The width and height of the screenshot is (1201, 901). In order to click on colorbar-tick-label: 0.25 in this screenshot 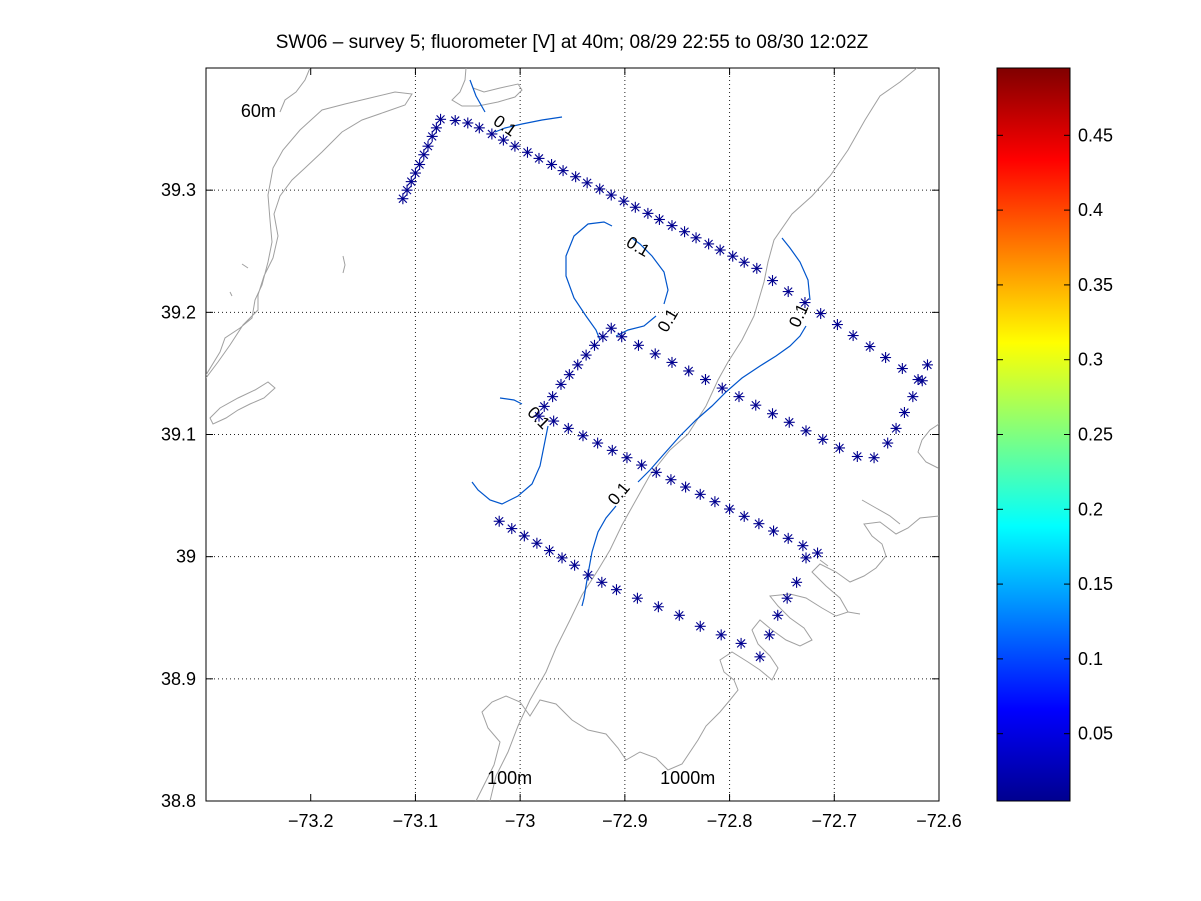, I will do `click(1095, 435)`.